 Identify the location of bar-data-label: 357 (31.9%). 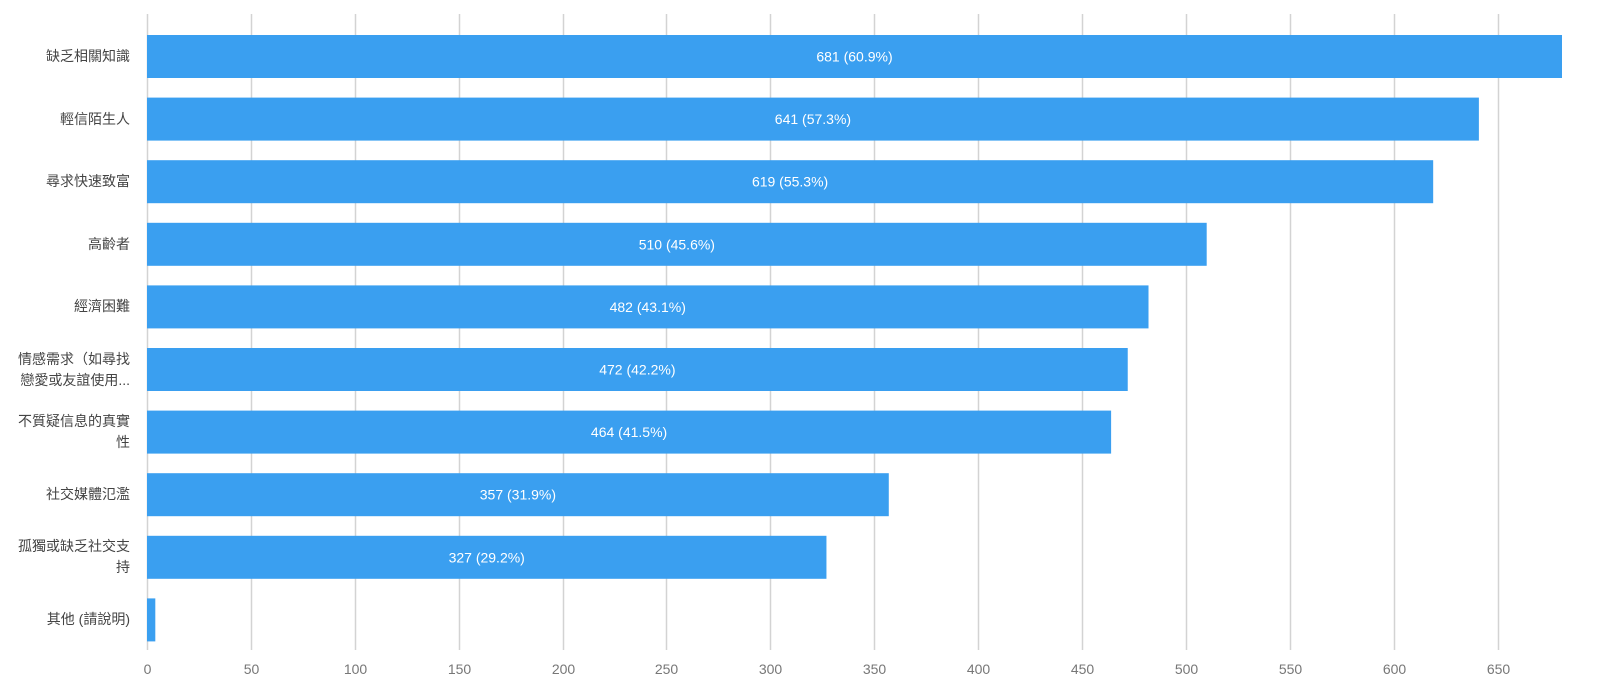
(518, 495).